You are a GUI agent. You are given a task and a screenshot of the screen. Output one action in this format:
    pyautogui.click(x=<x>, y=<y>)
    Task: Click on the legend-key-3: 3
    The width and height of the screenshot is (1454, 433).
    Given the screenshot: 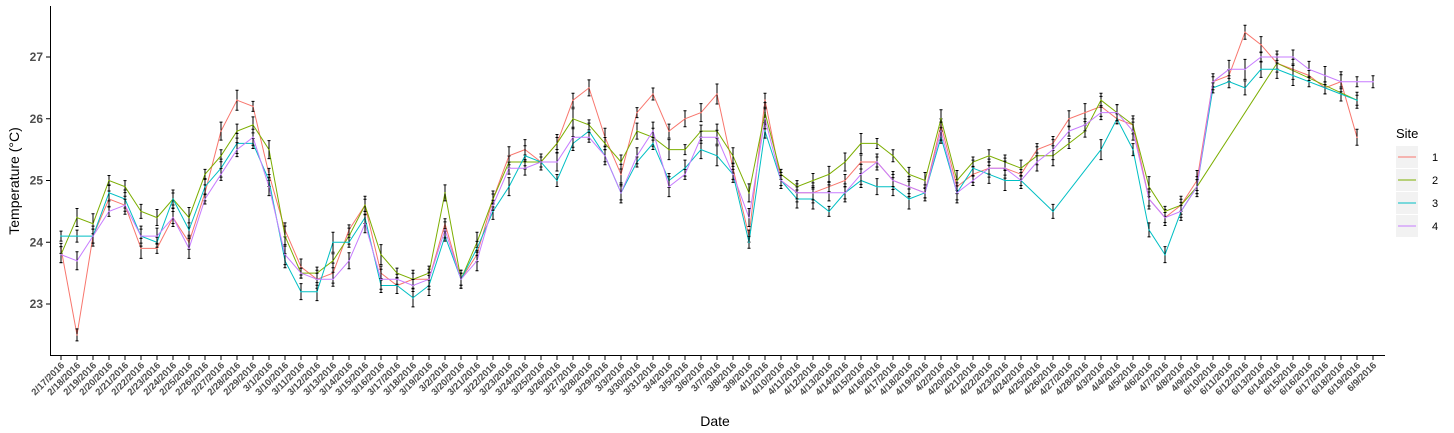 What is the action you would take?
    pyautogui.click(x=1417, y=203)
    